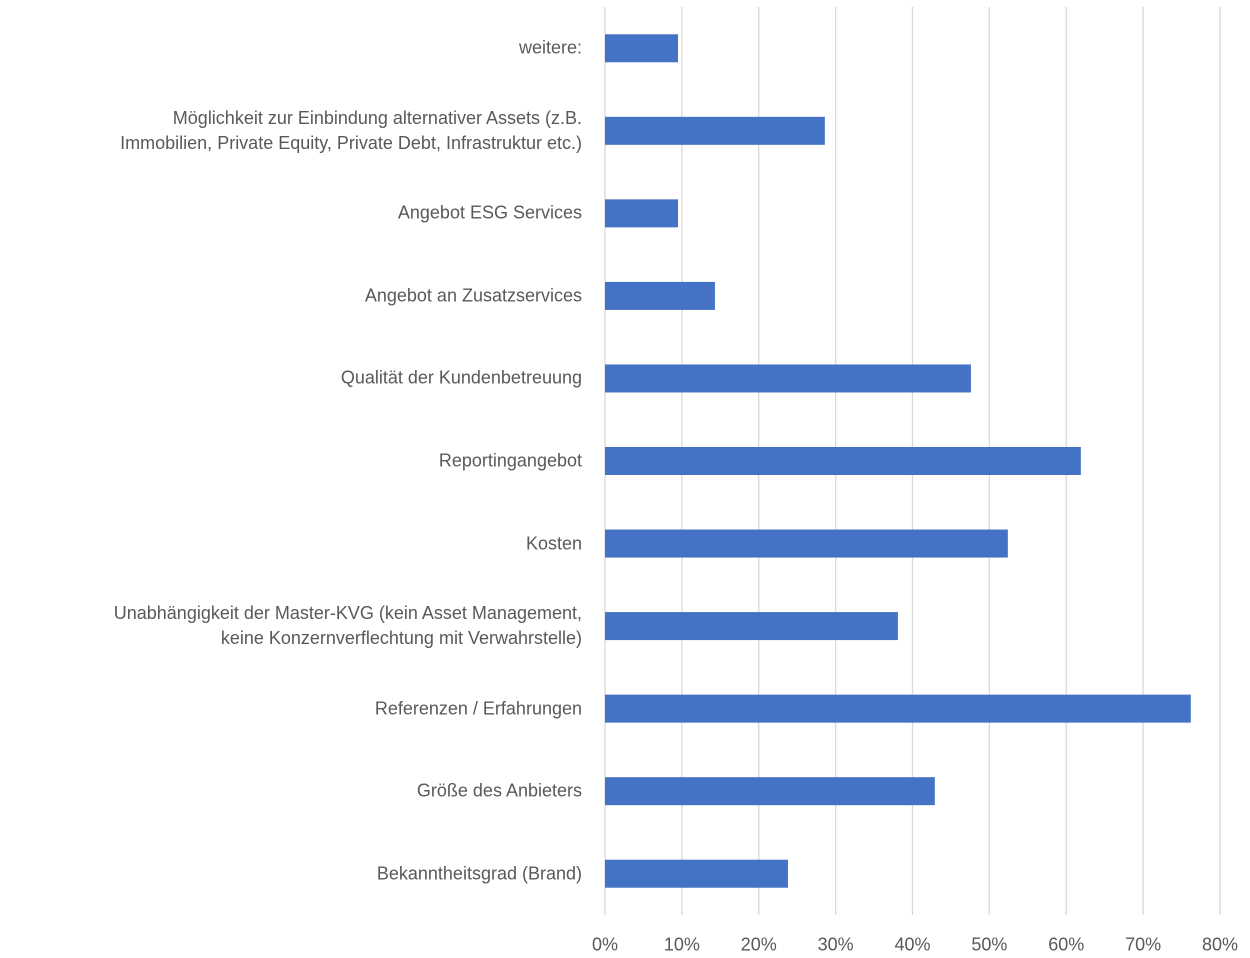  What do you see at coordinates (1143, 944) in the screenshot?
I see `x-tick-label: 70%` at bounding box center [1143, 944].